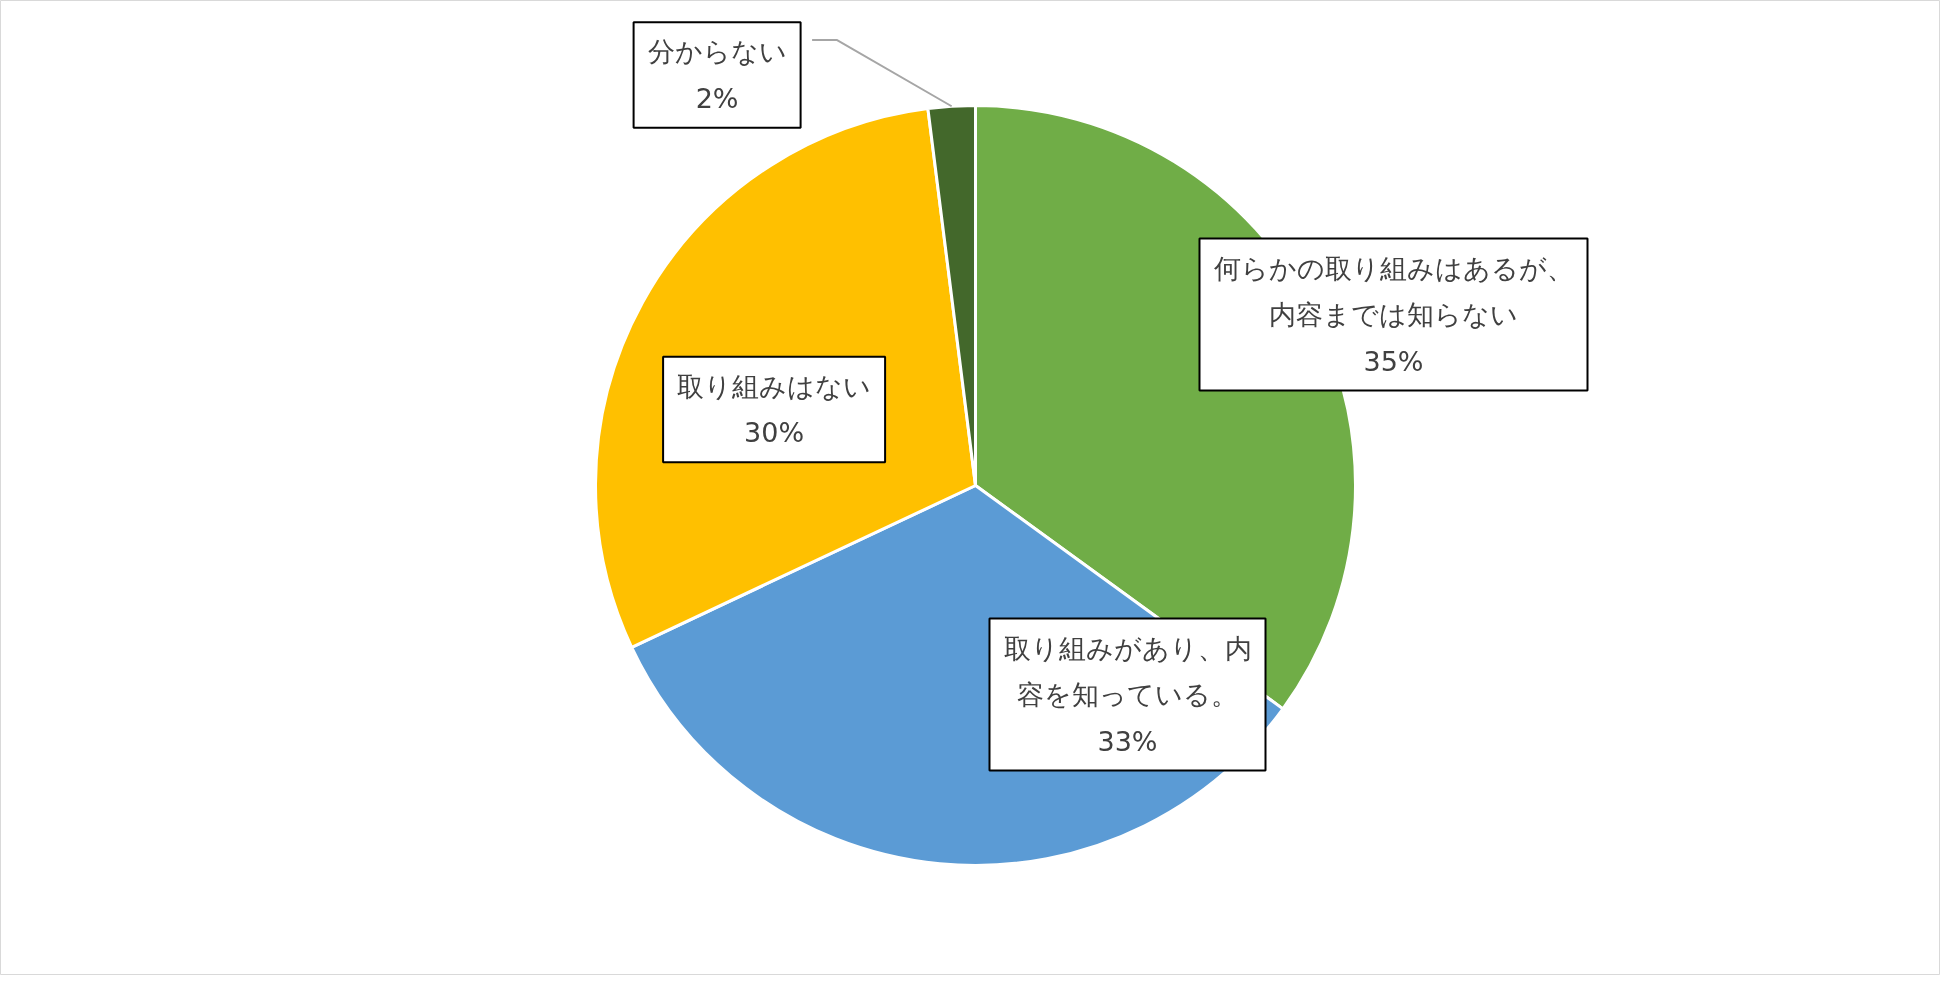  What do you see at coordinates (1127, 741) in the screenshot?
I see `data-label: 33%` at bounding box center [1127, 741].